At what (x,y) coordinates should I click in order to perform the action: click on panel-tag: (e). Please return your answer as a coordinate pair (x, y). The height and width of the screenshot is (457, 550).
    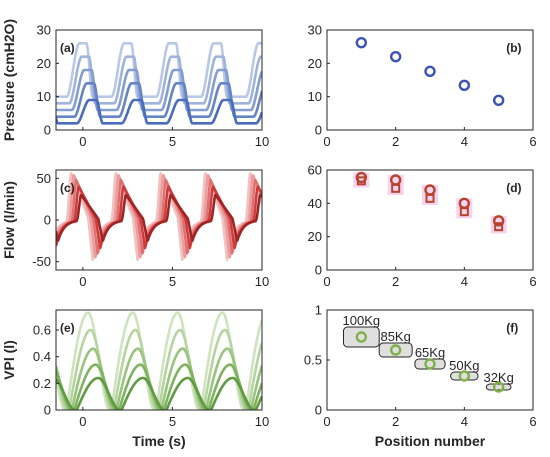
    Looking at the image, I should click on (67, 328).